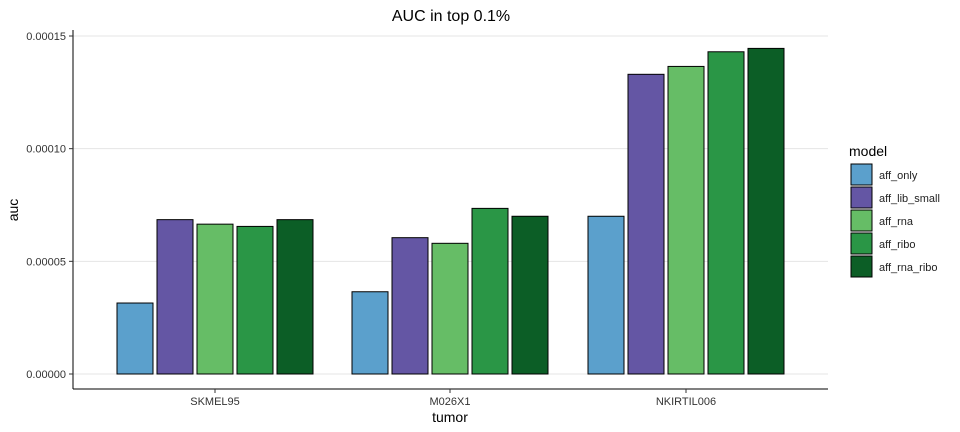 The width and height of the screenshot is (960, 432). Describe the element at coordinates (450, 417) in the screenshot. I see `x-axis-title: tumor` at that location.